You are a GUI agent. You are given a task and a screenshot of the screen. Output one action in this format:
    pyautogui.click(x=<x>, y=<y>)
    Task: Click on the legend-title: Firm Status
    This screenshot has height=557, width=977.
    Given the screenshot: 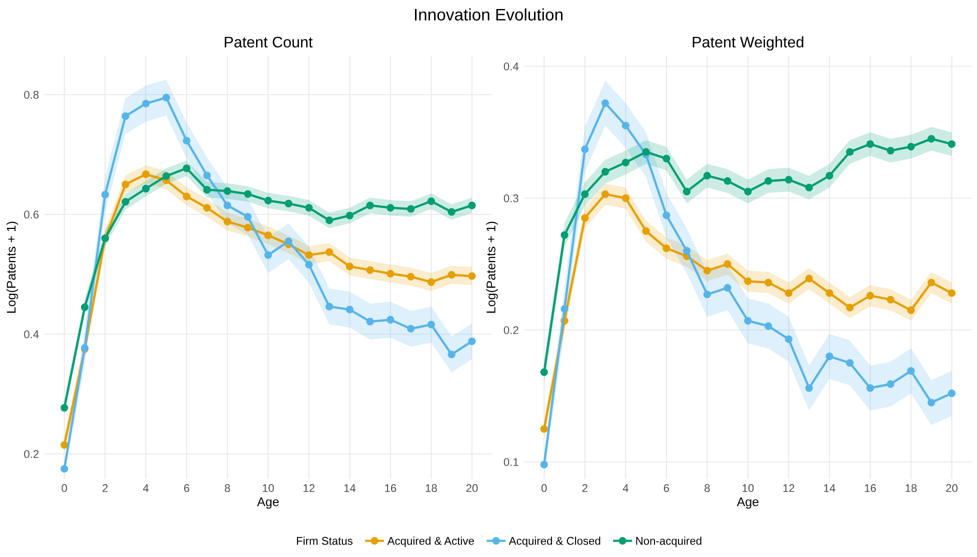 What is the action you would take?
    pyautogui.click(x=324, y=540)
    